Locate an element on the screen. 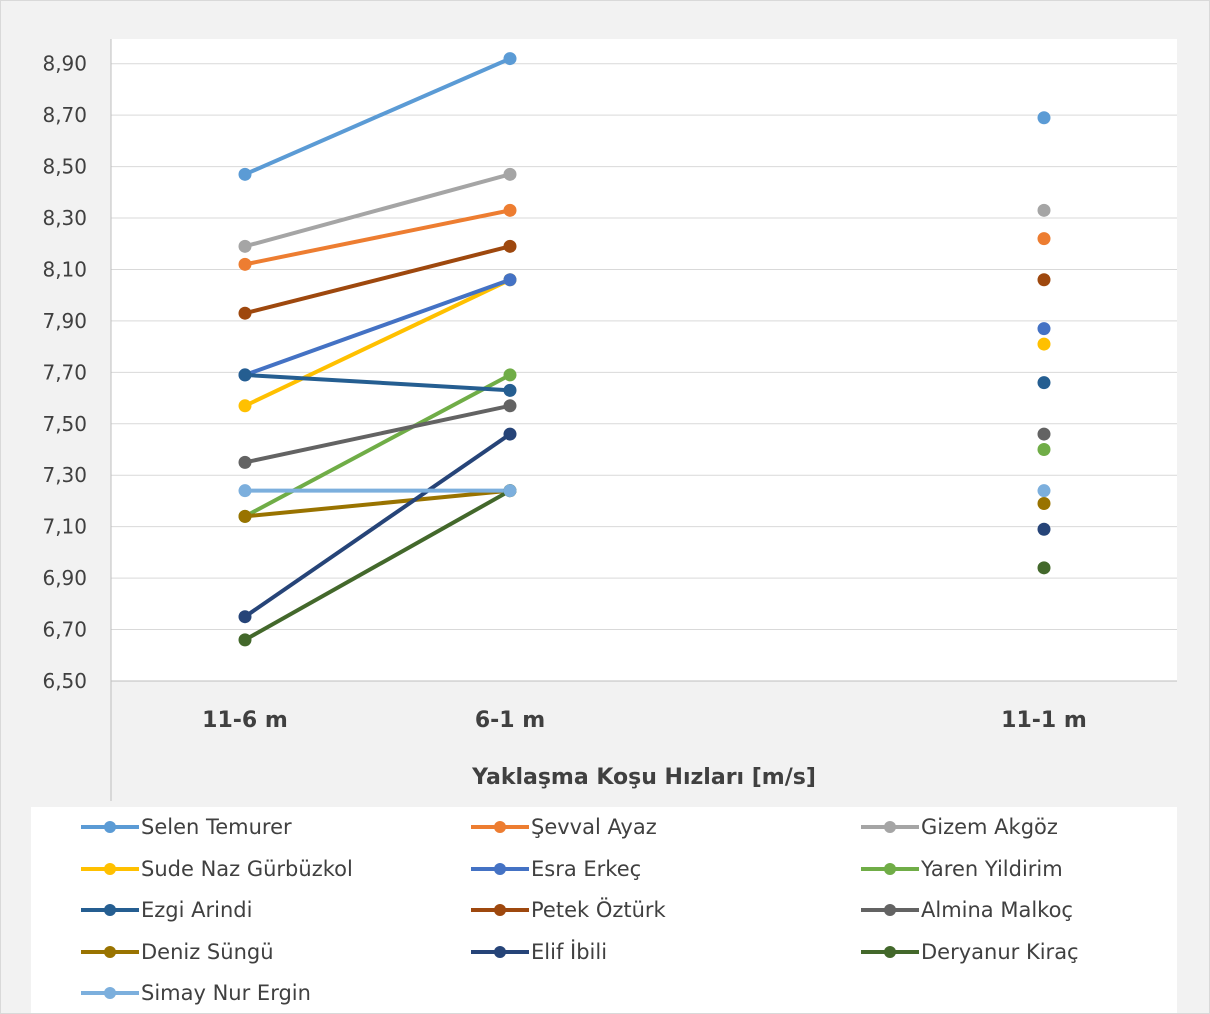  legend-label: Deryanur Kiraç is located at coordinates (1000, 951).